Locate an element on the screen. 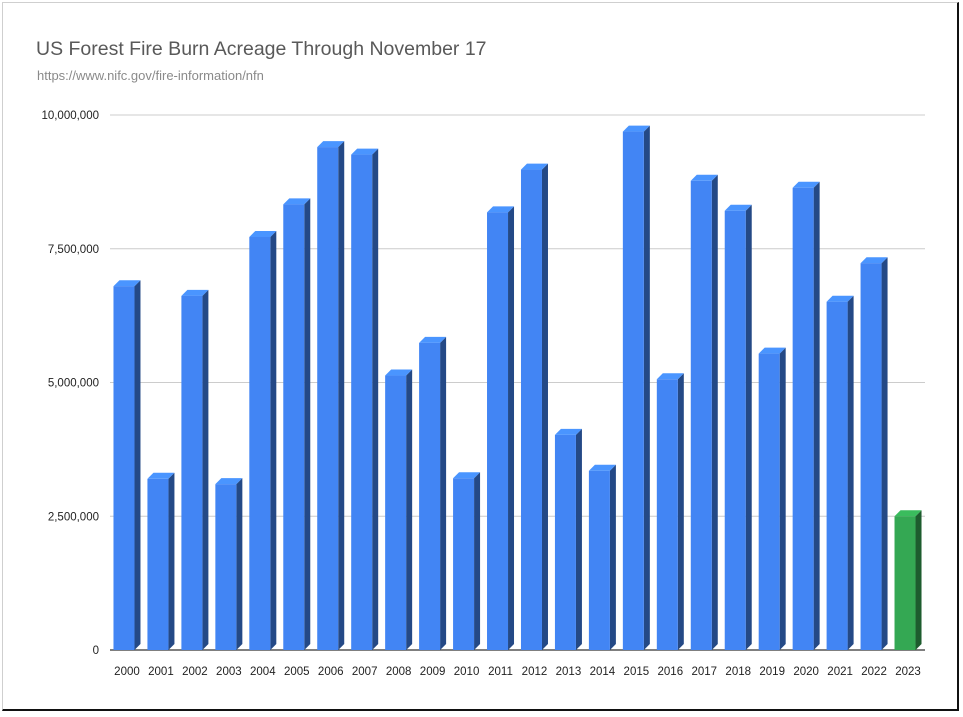  x-tick-label: 2023 is located at coordinates (908, 672).